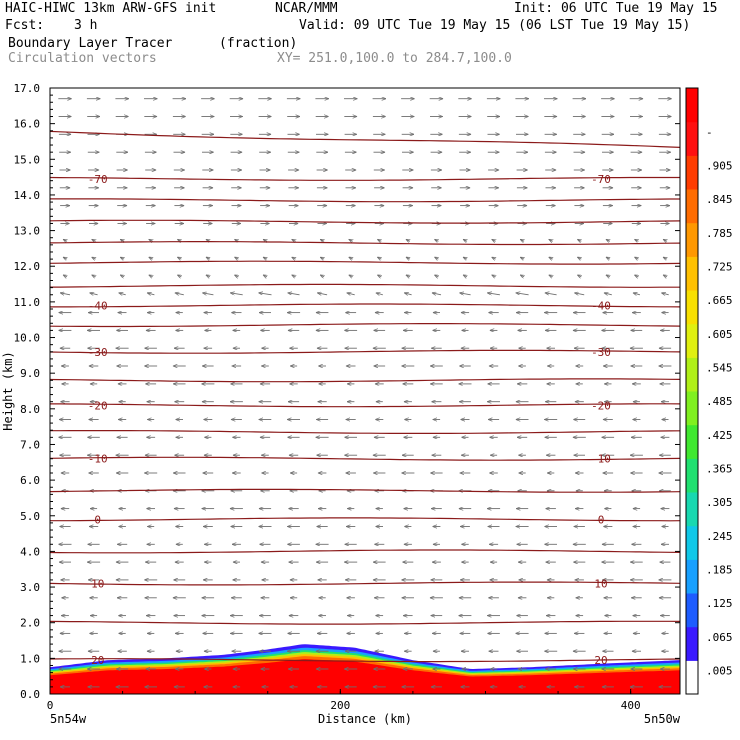 The image size is (740, 740). What do you see at coordinates (68, 719) in the screenshot?
I see `x-left-endpoint: 5n54w` at bounding box center [68, 719].